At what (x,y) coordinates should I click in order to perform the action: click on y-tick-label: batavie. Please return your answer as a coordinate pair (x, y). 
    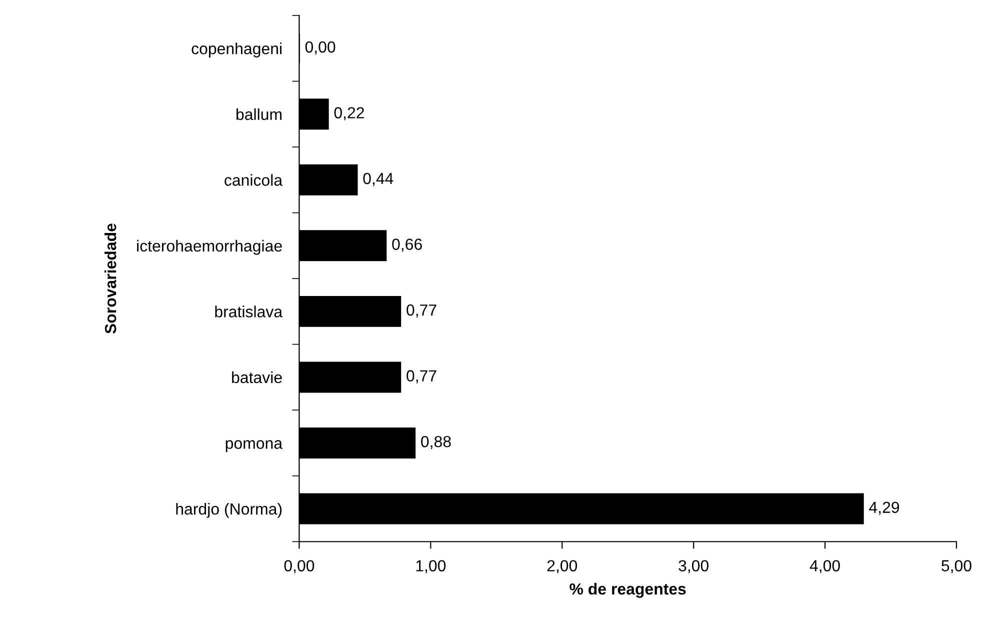
    Looking at the image, I should click on (257, 377).